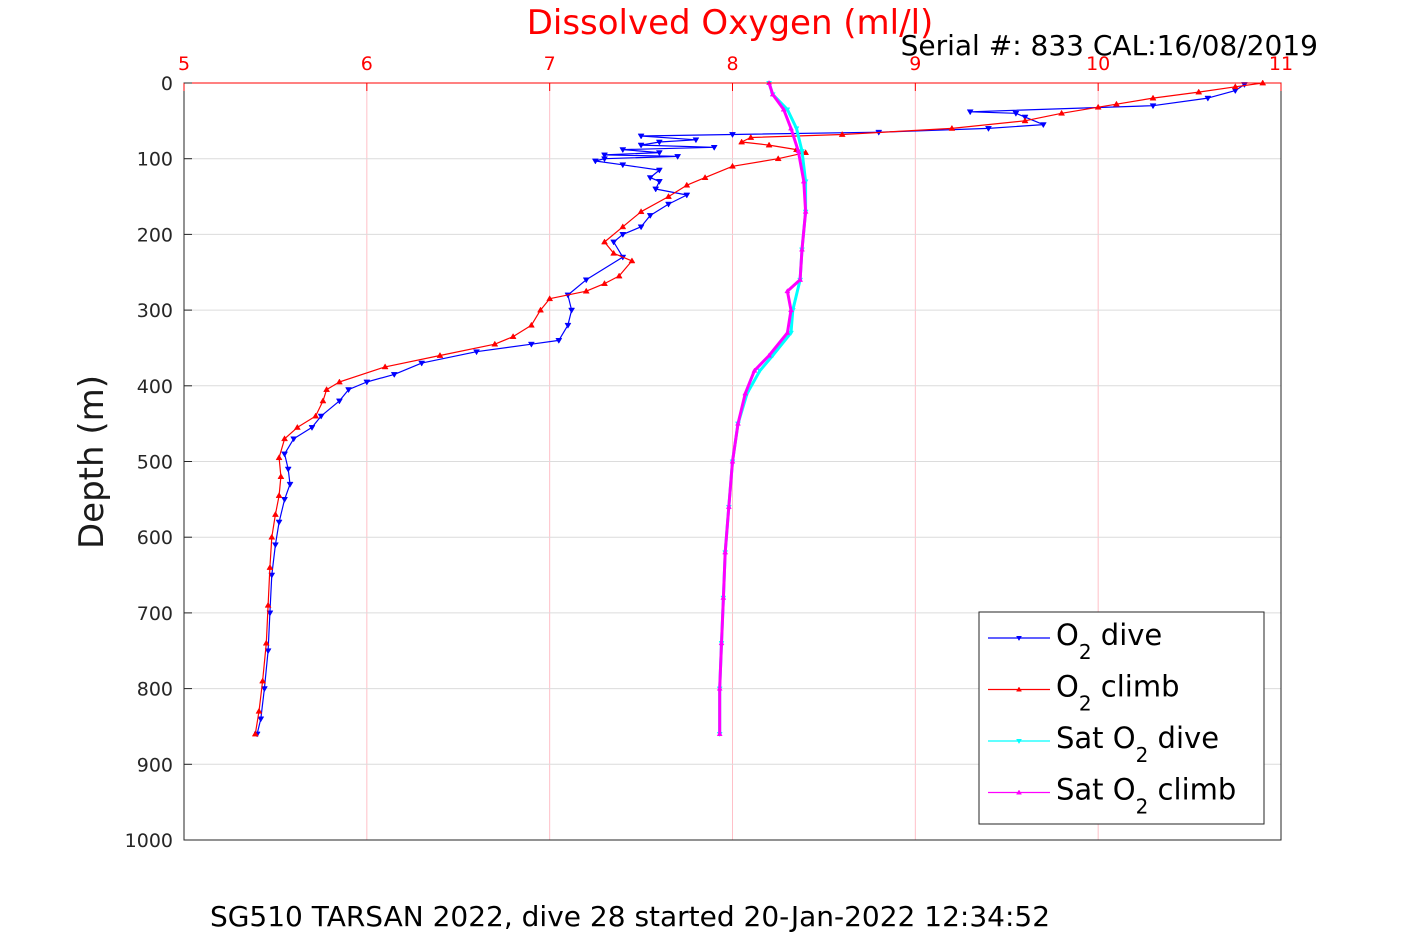 Image resolution: width=1417 pixels, height=945 pixels. What do you see at coordinates (1109, 641) in the screenshot?
I see `legend-entry-o2-dive: O2 dive` at bounding box center [1109, 641].